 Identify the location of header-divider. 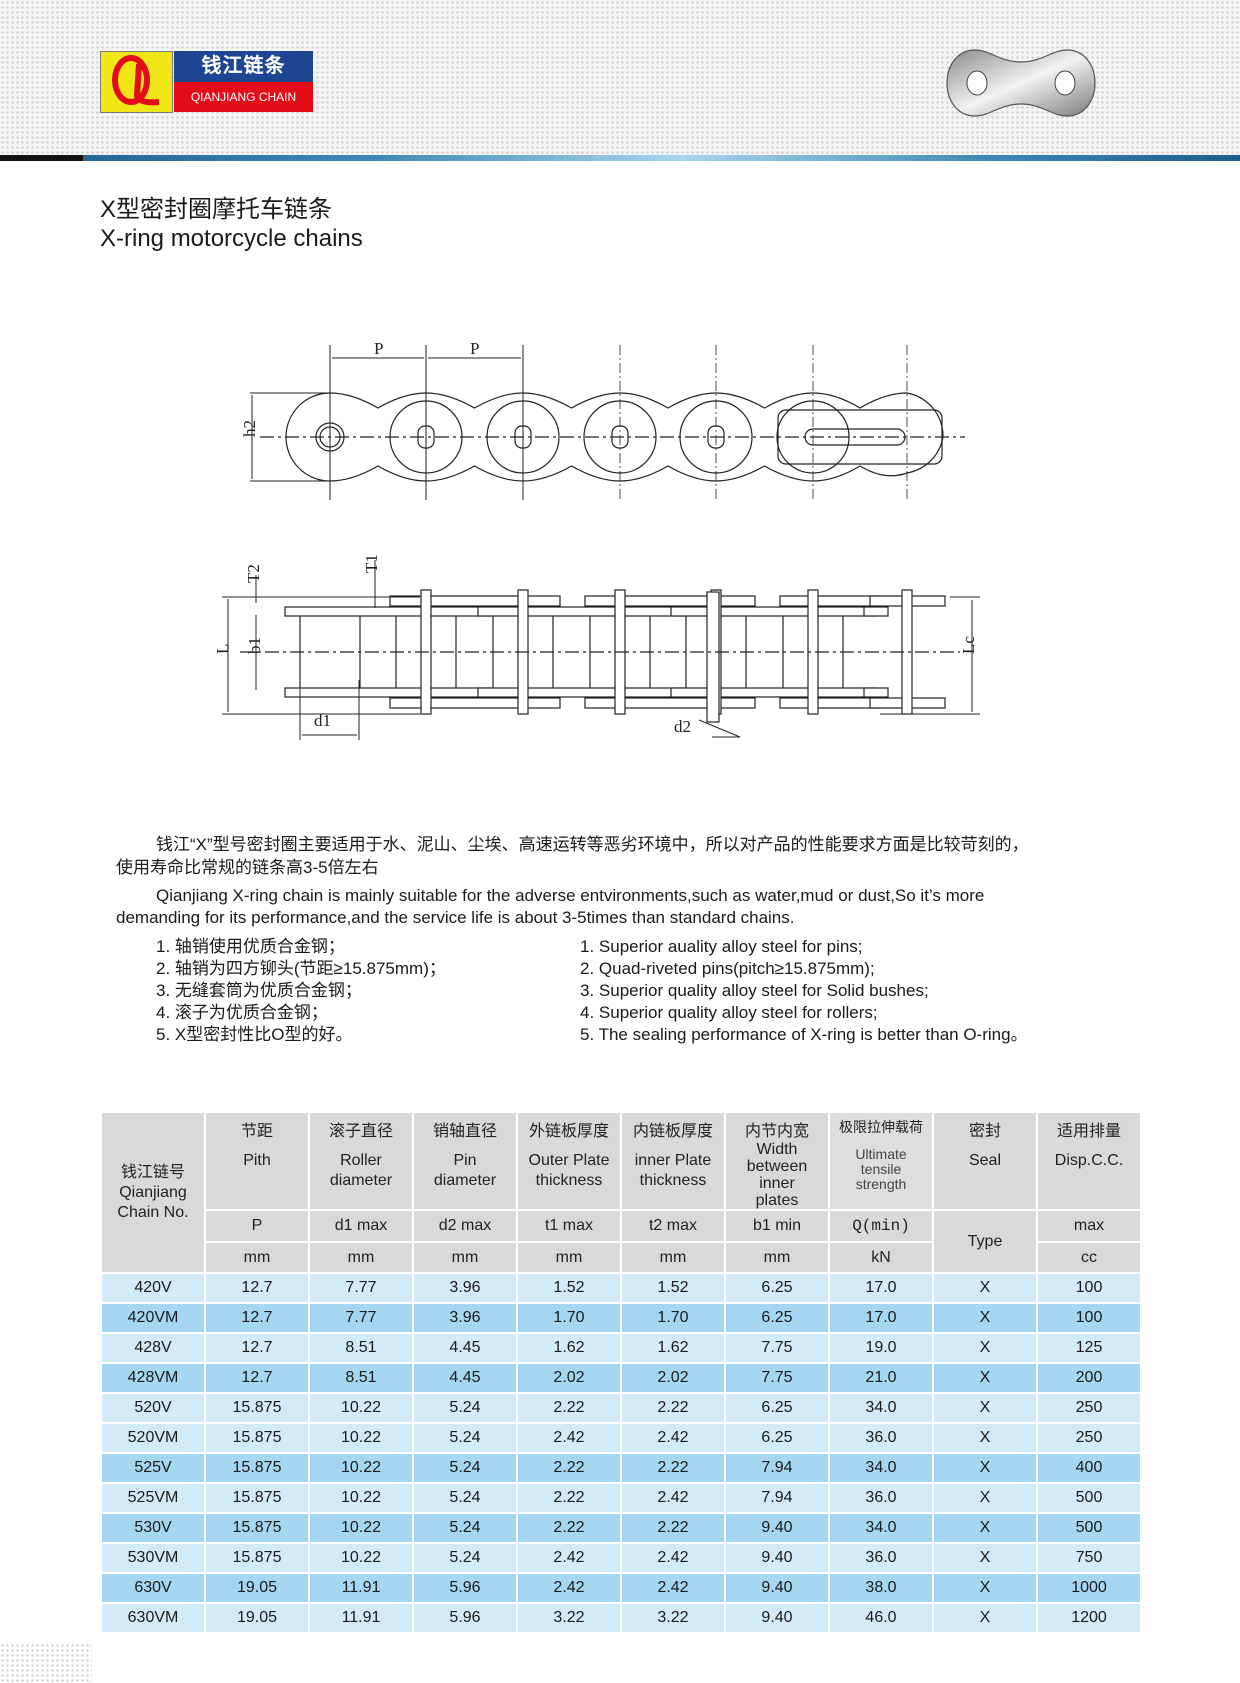
(620, 158).